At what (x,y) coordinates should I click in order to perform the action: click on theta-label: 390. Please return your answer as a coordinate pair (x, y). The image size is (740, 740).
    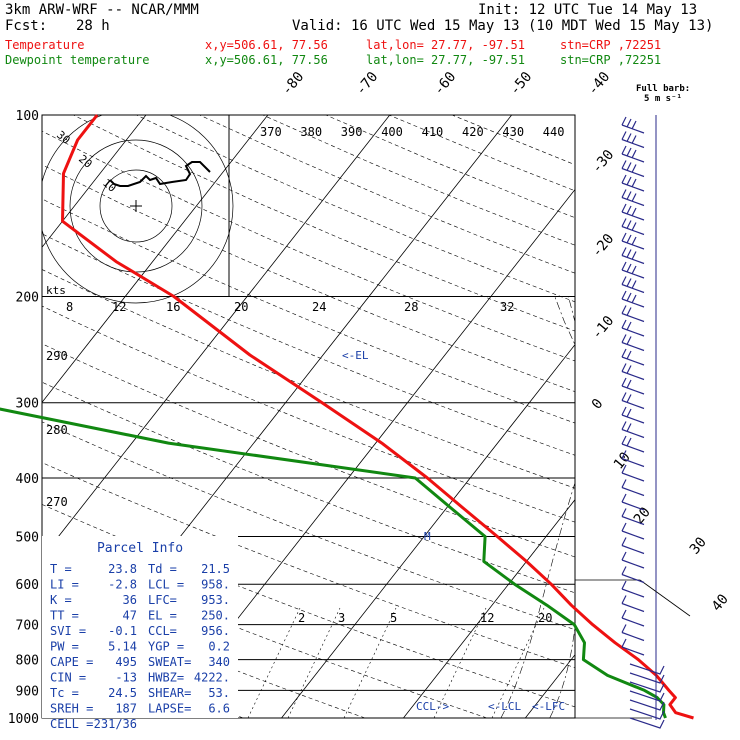
    Looking at the image, I should click on (352, 132).